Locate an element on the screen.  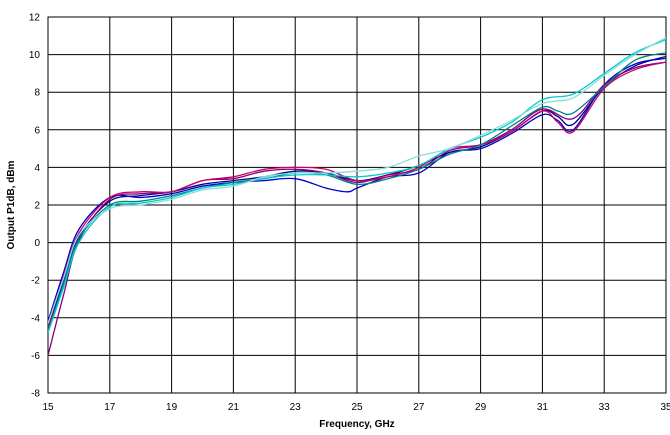
y-tick-label: 2 is located at coordinates (37, 206).